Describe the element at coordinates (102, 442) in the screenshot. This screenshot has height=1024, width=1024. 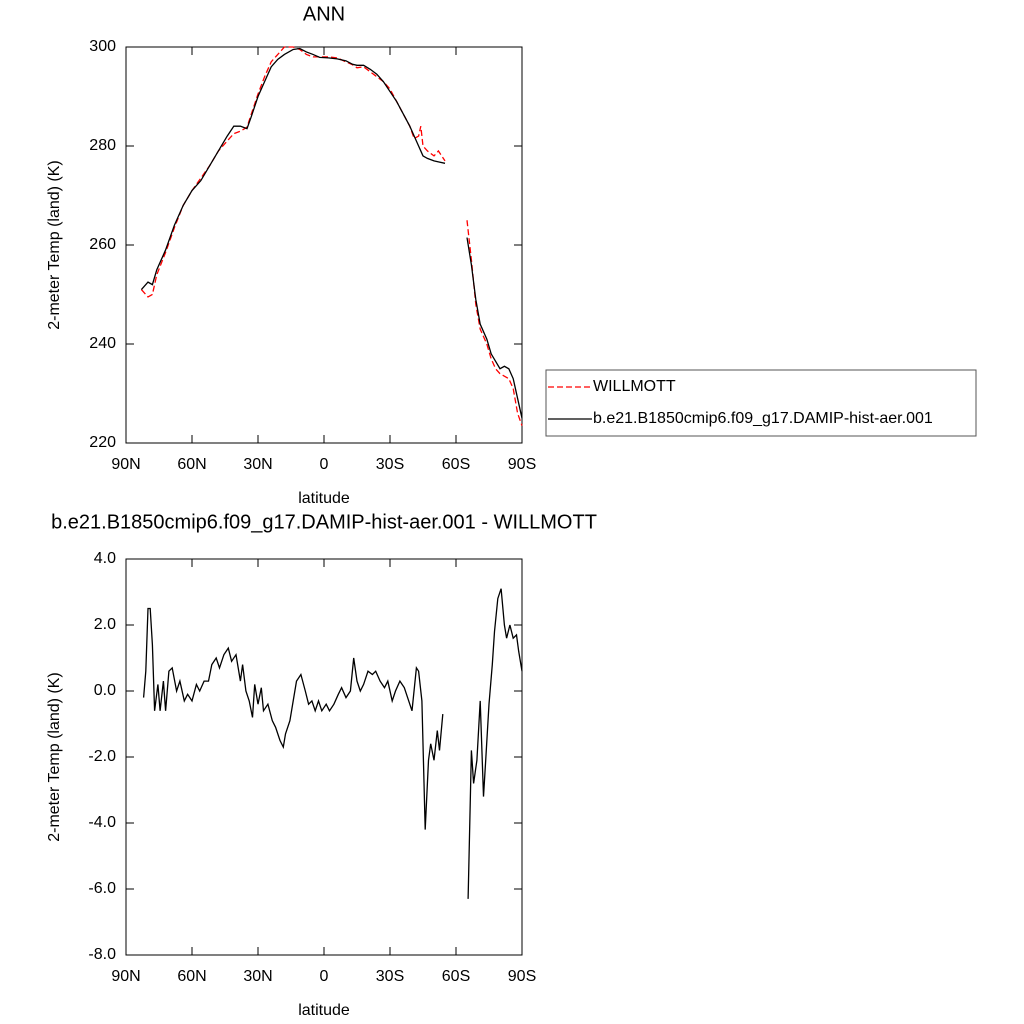
I see `y-tick-label: 220` at that location.